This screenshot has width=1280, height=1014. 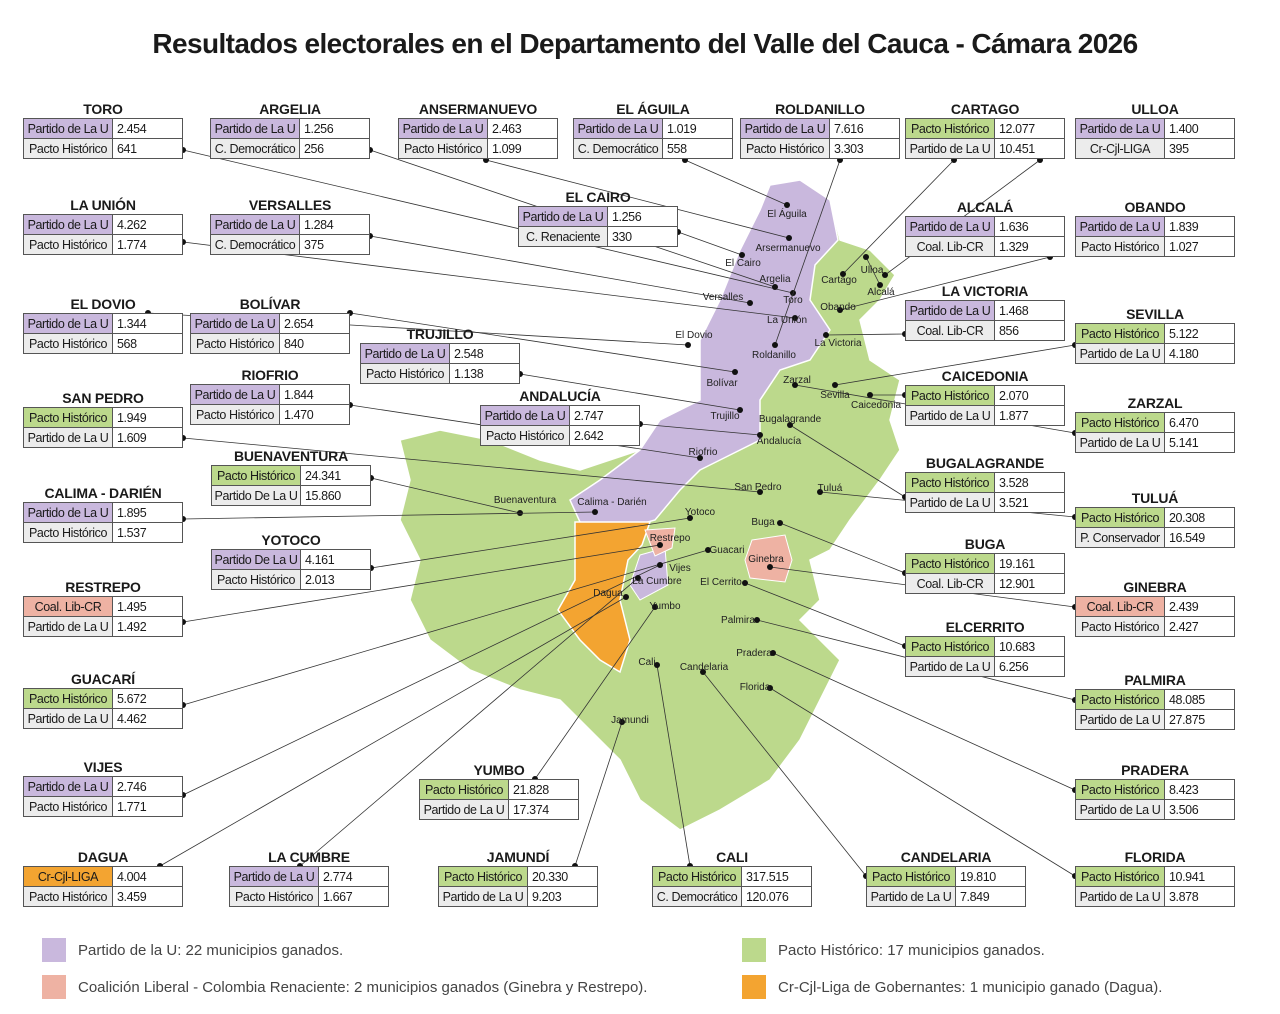 I want to click on vote-count: 4.262, so click(x=147, y=224).